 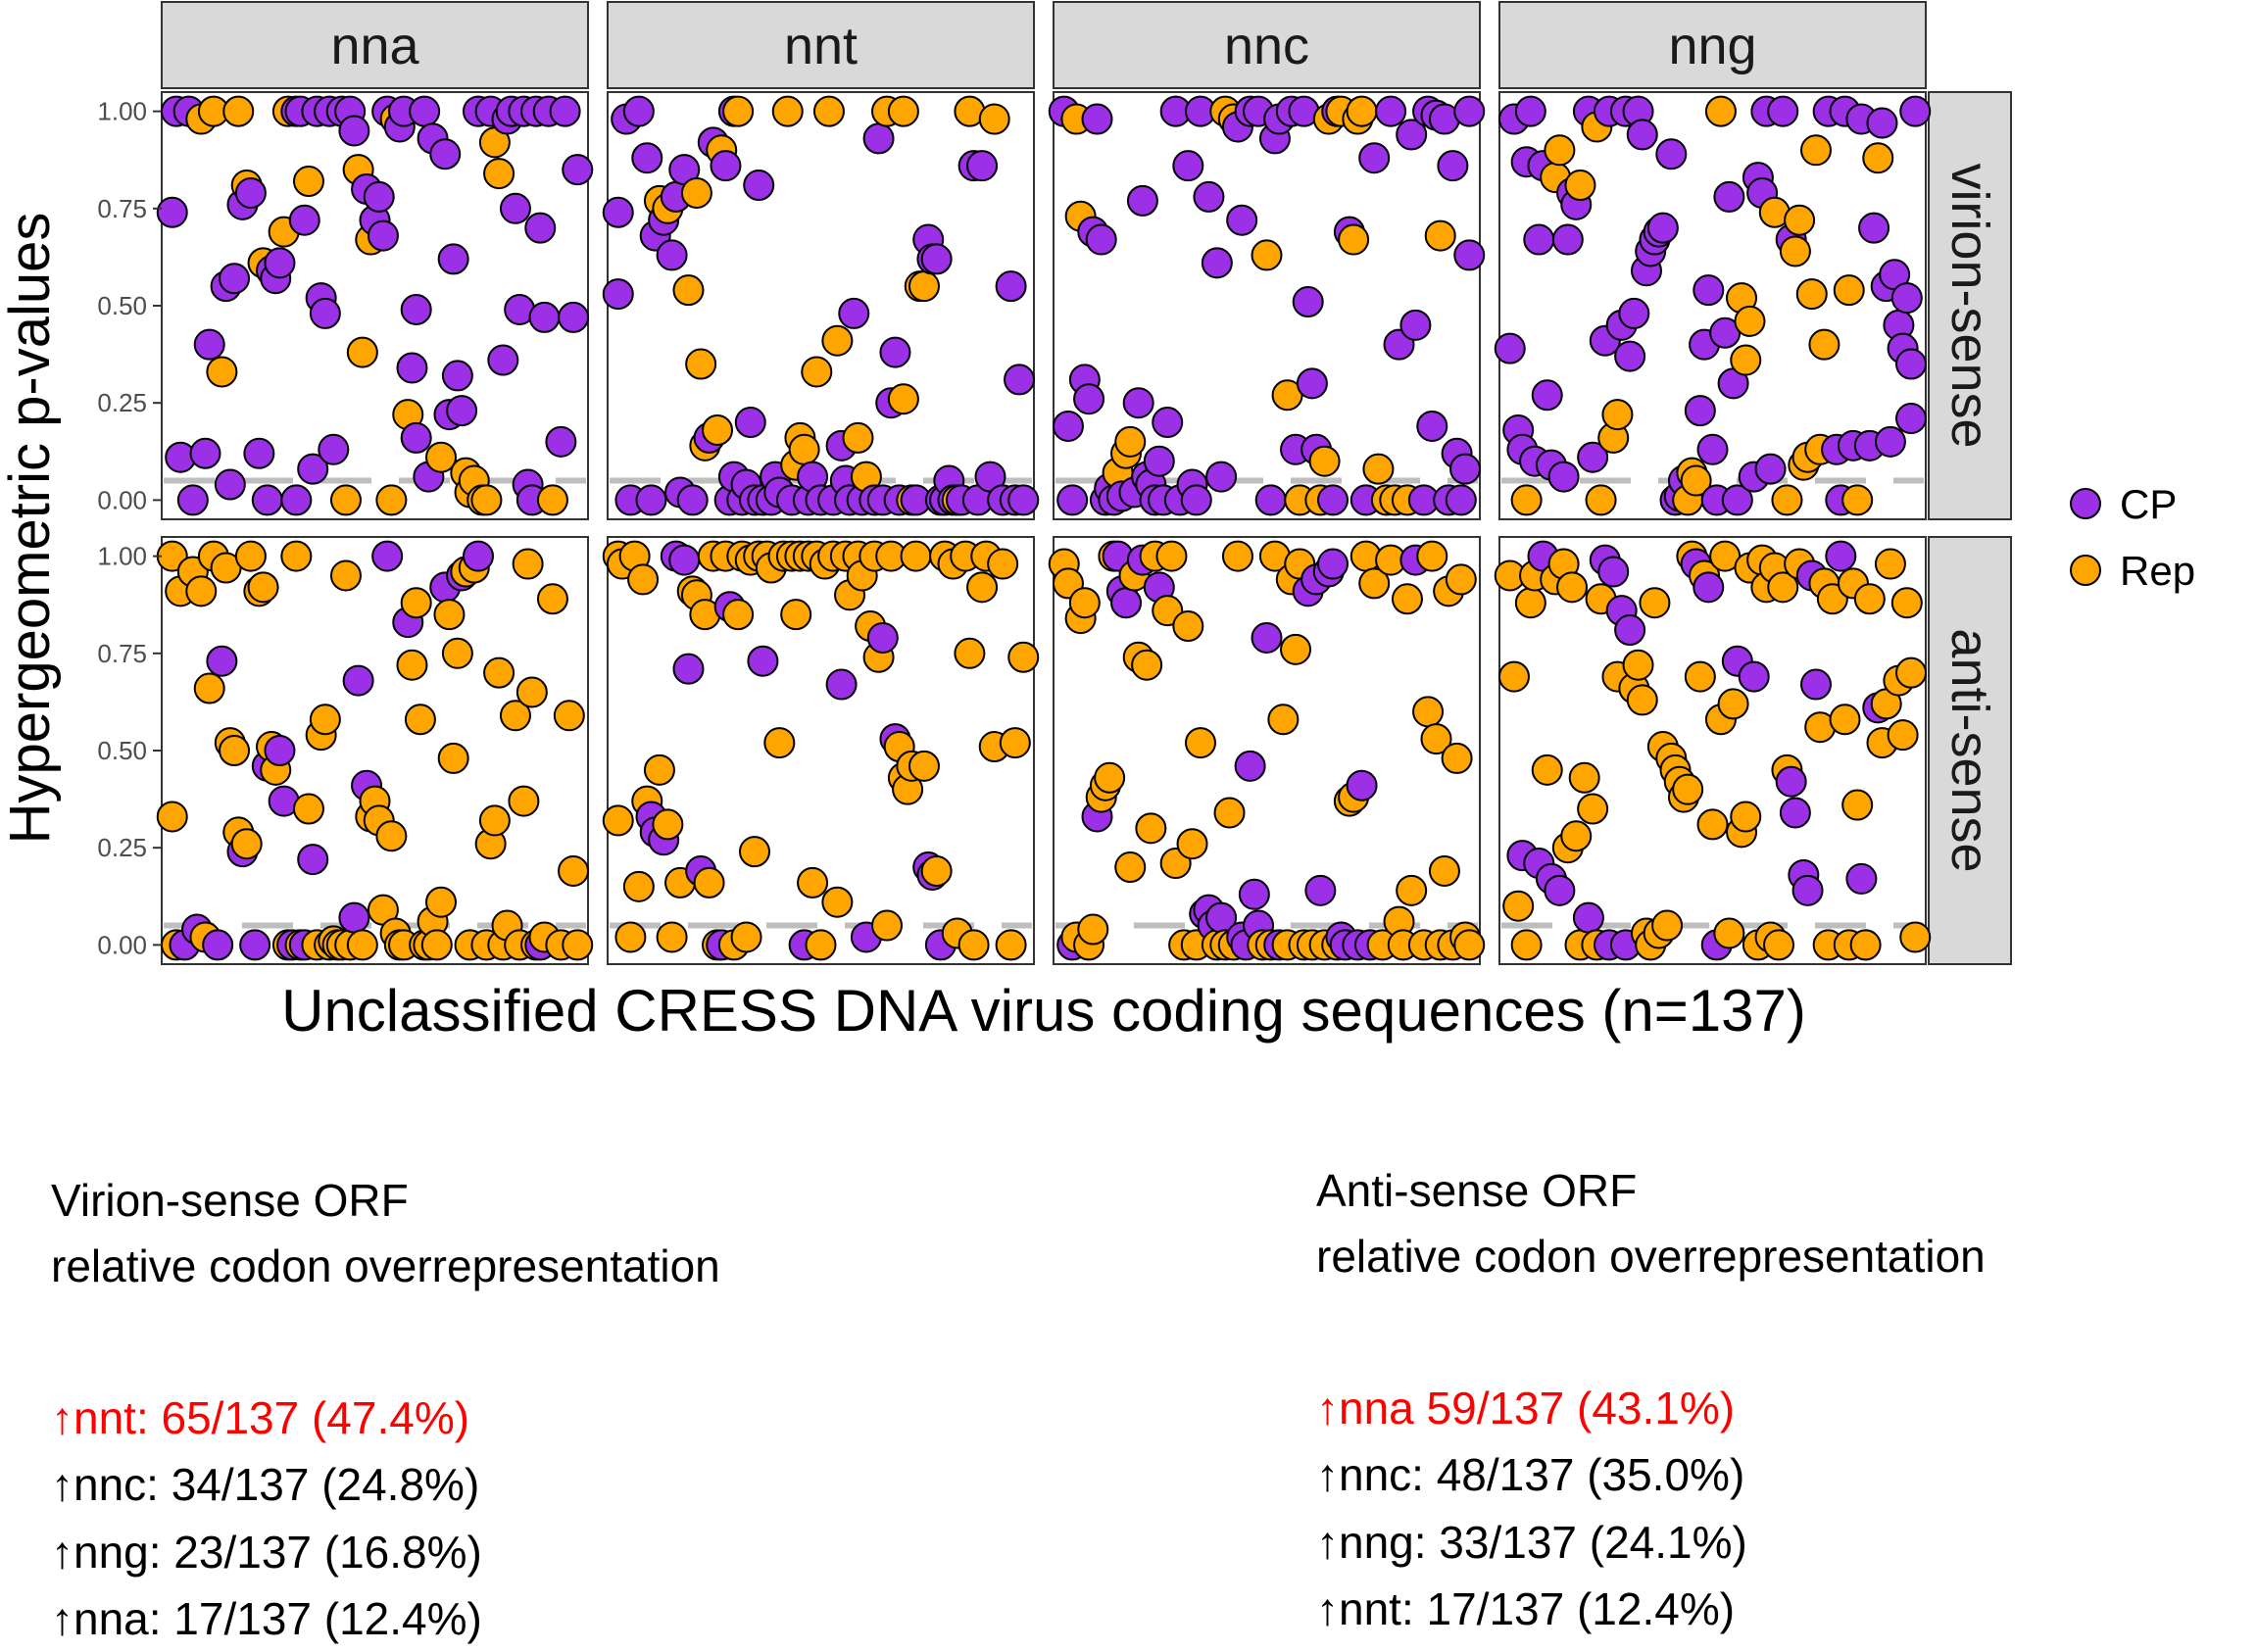 What do you see at coordinates (1477, 1191) in the screenshot?
I see `anti-summary-heading-line1: Anti-sense ORF` at bounding box center [1477, 1191].